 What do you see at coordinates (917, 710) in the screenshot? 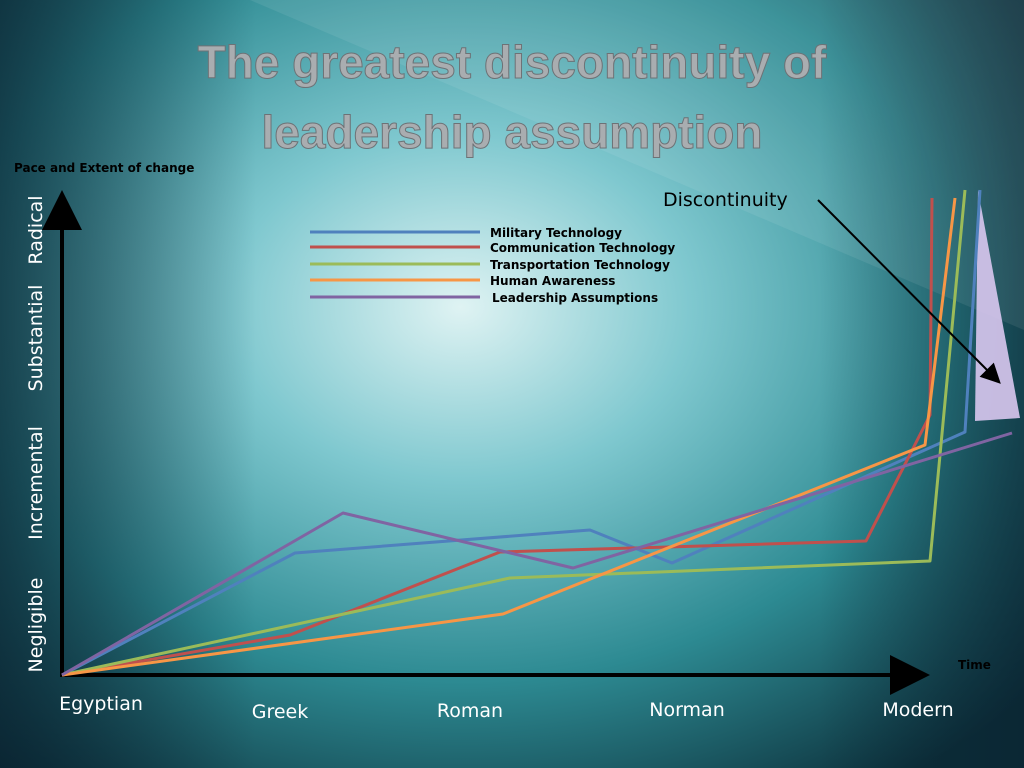
I see `x-period: Modern` at bounding box center [917, 710].